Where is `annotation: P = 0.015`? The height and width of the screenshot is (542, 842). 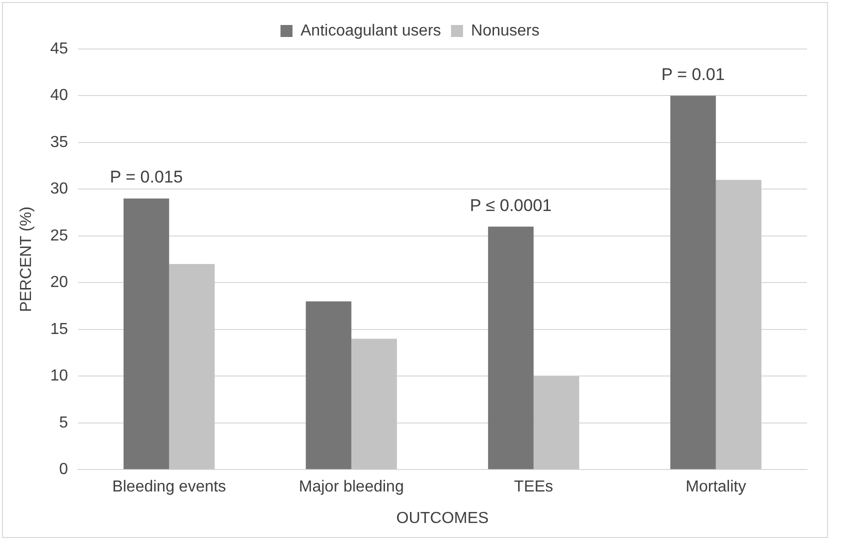
annotation: P = 0.015 is located at coordinates (146, 177).